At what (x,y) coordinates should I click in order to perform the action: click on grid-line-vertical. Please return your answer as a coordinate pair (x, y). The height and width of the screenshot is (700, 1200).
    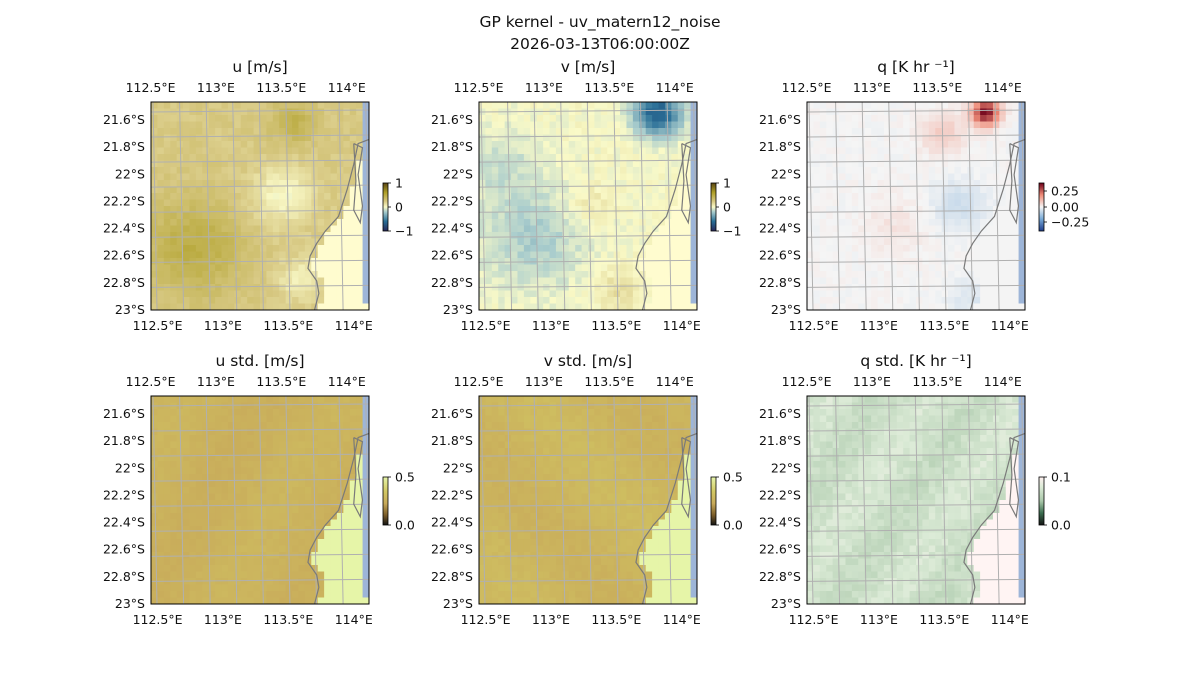
    Looking at the image, I should click on (1023, 201).